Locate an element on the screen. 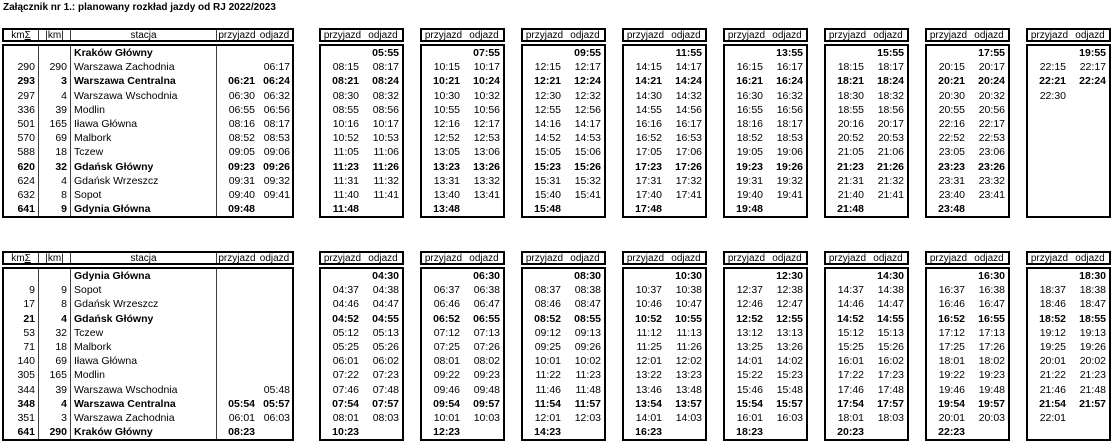  km-cell is located at coordinates (55, 53).